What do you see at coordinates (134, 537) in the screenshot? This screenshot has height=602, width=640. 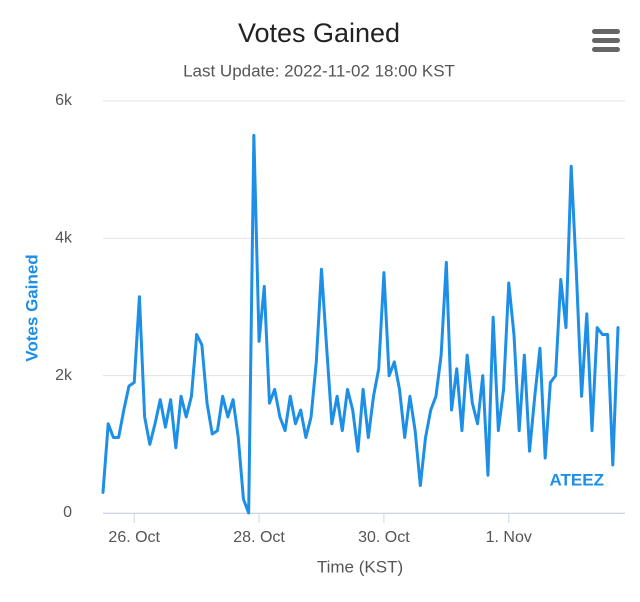 I see `x-tick-label: 26. Oct` at bounding box center [134, 537].